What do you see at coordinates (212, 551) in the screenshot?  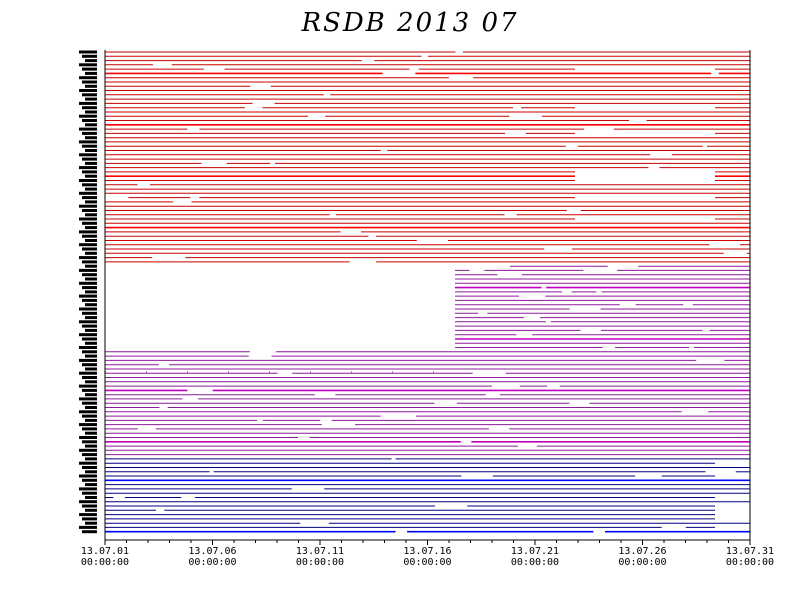 I see `x-tick-label-date: 13.07.06` at bounding box center [212, 551].